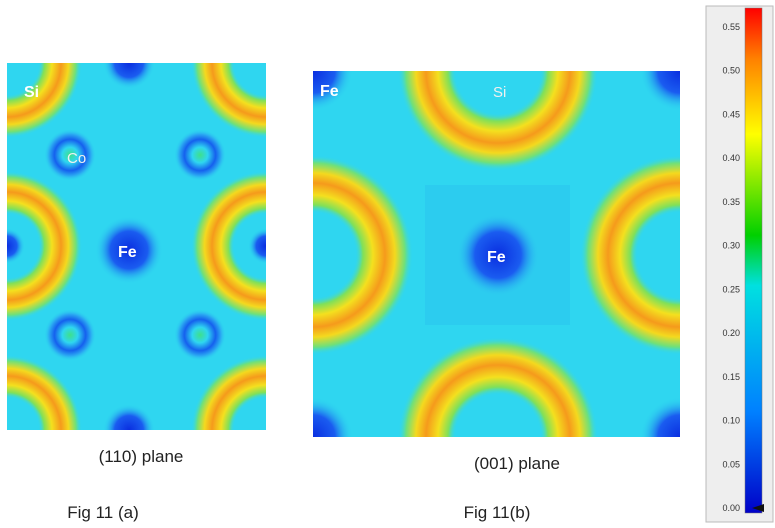  I want to click on colorbar-tick-label: 0.05, so click(731, 464).